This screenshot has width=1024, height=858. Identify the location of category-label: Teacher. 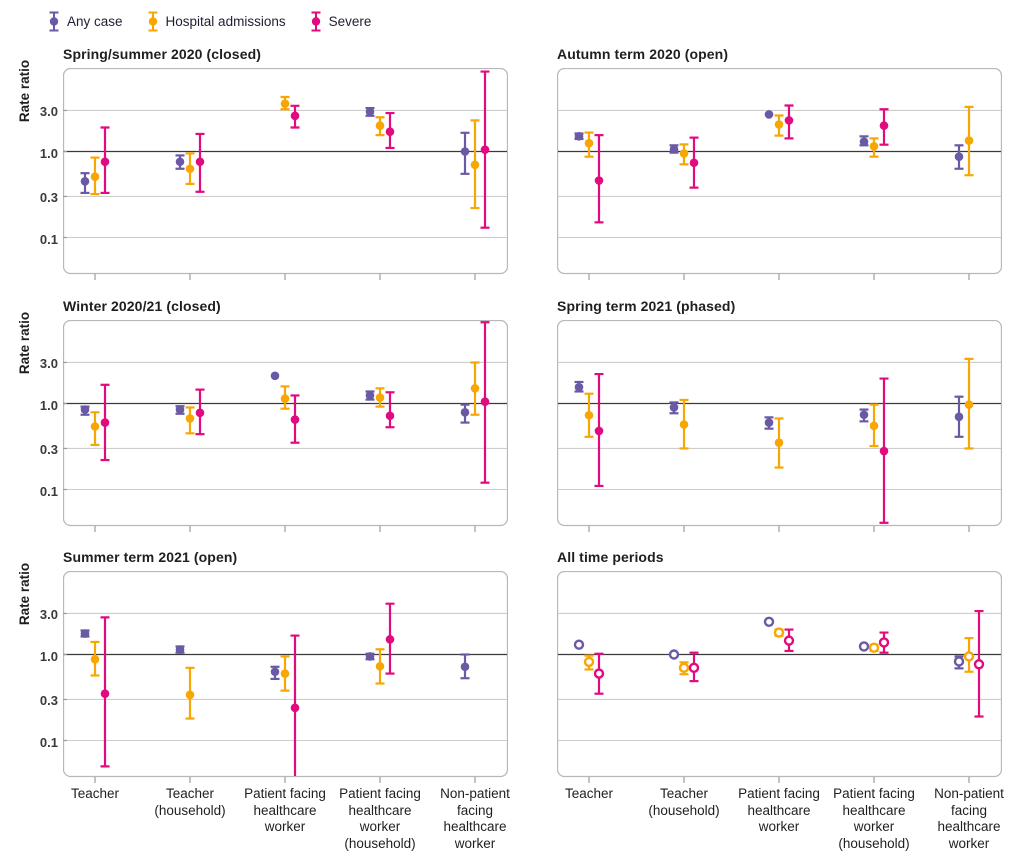
(589, 793).